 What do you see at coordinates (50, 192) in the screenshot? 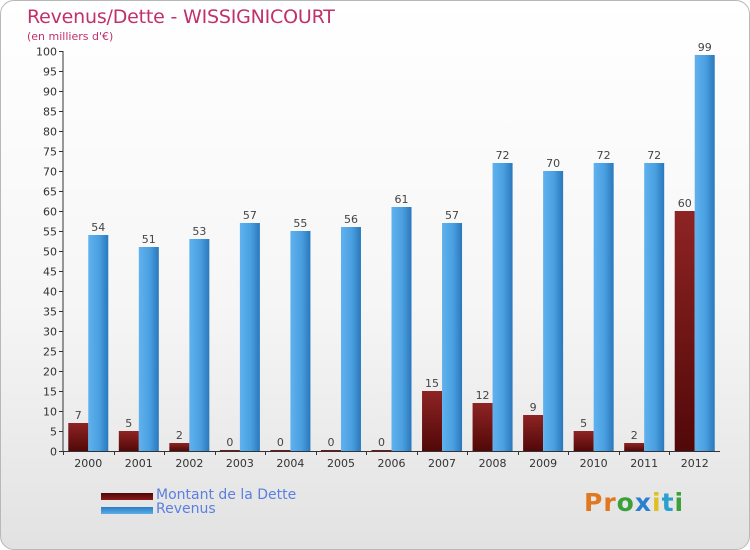
I see `y-tick-label: 65` at bounding box center [50, 192].